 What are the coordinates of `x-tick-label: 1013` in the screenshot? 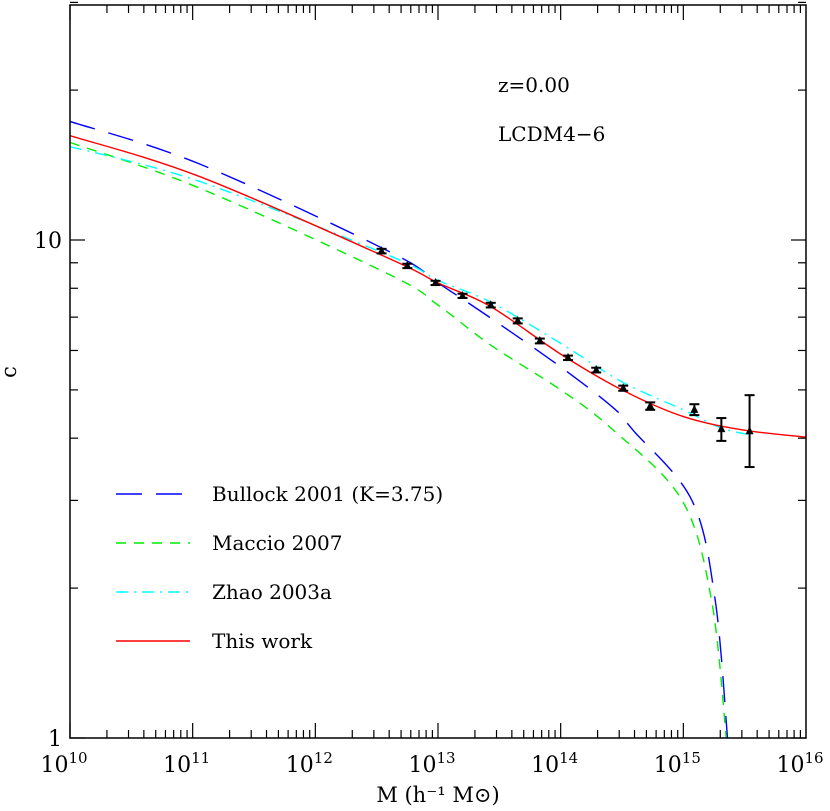 It's located at (431, 763).